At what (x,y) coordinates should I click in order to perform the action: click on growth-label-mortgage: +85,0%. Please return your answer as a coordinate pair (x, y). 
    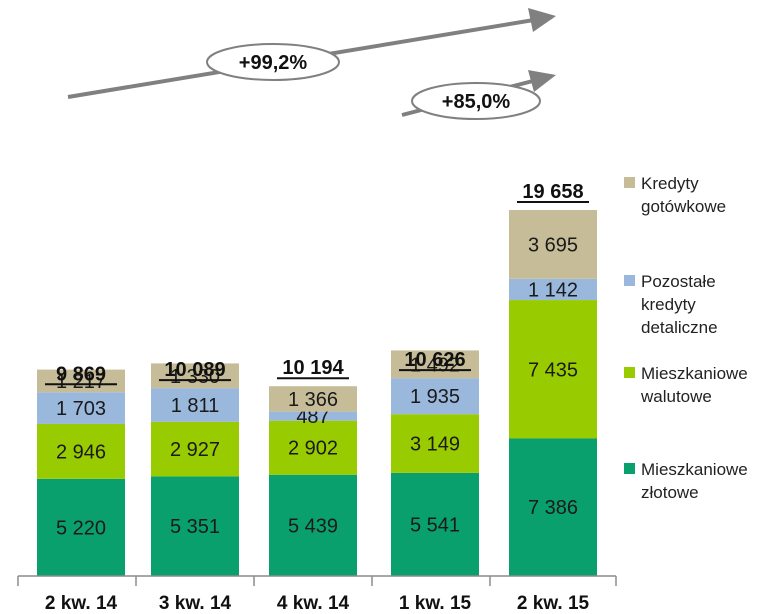
    Looking at the image, I should click on (476, 102).